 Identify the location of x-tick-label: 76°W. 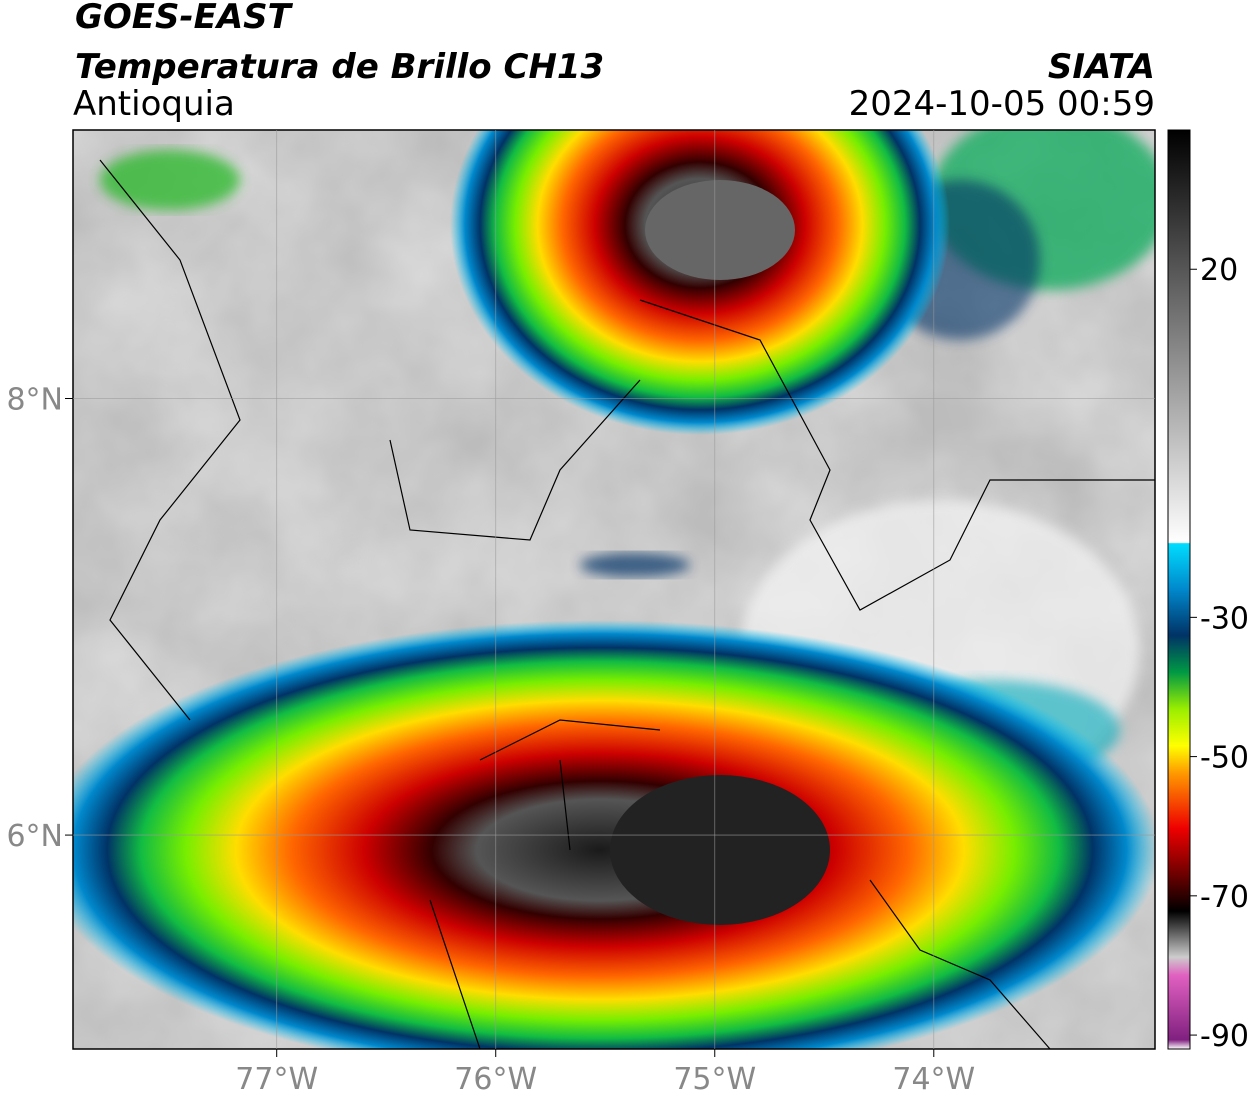
(495, 1079).